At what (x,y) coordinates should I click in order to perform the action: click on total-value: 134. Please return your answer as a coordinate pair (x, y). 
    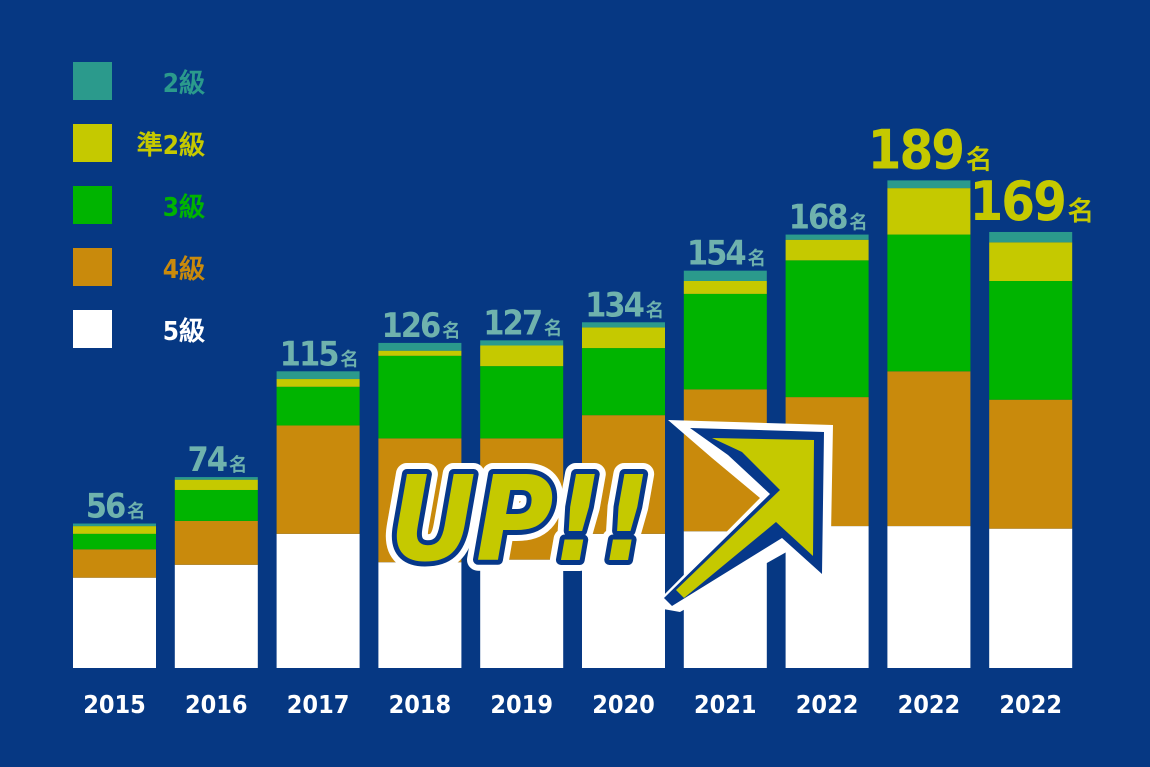
    Looking at the image, I should click on (614, 305).